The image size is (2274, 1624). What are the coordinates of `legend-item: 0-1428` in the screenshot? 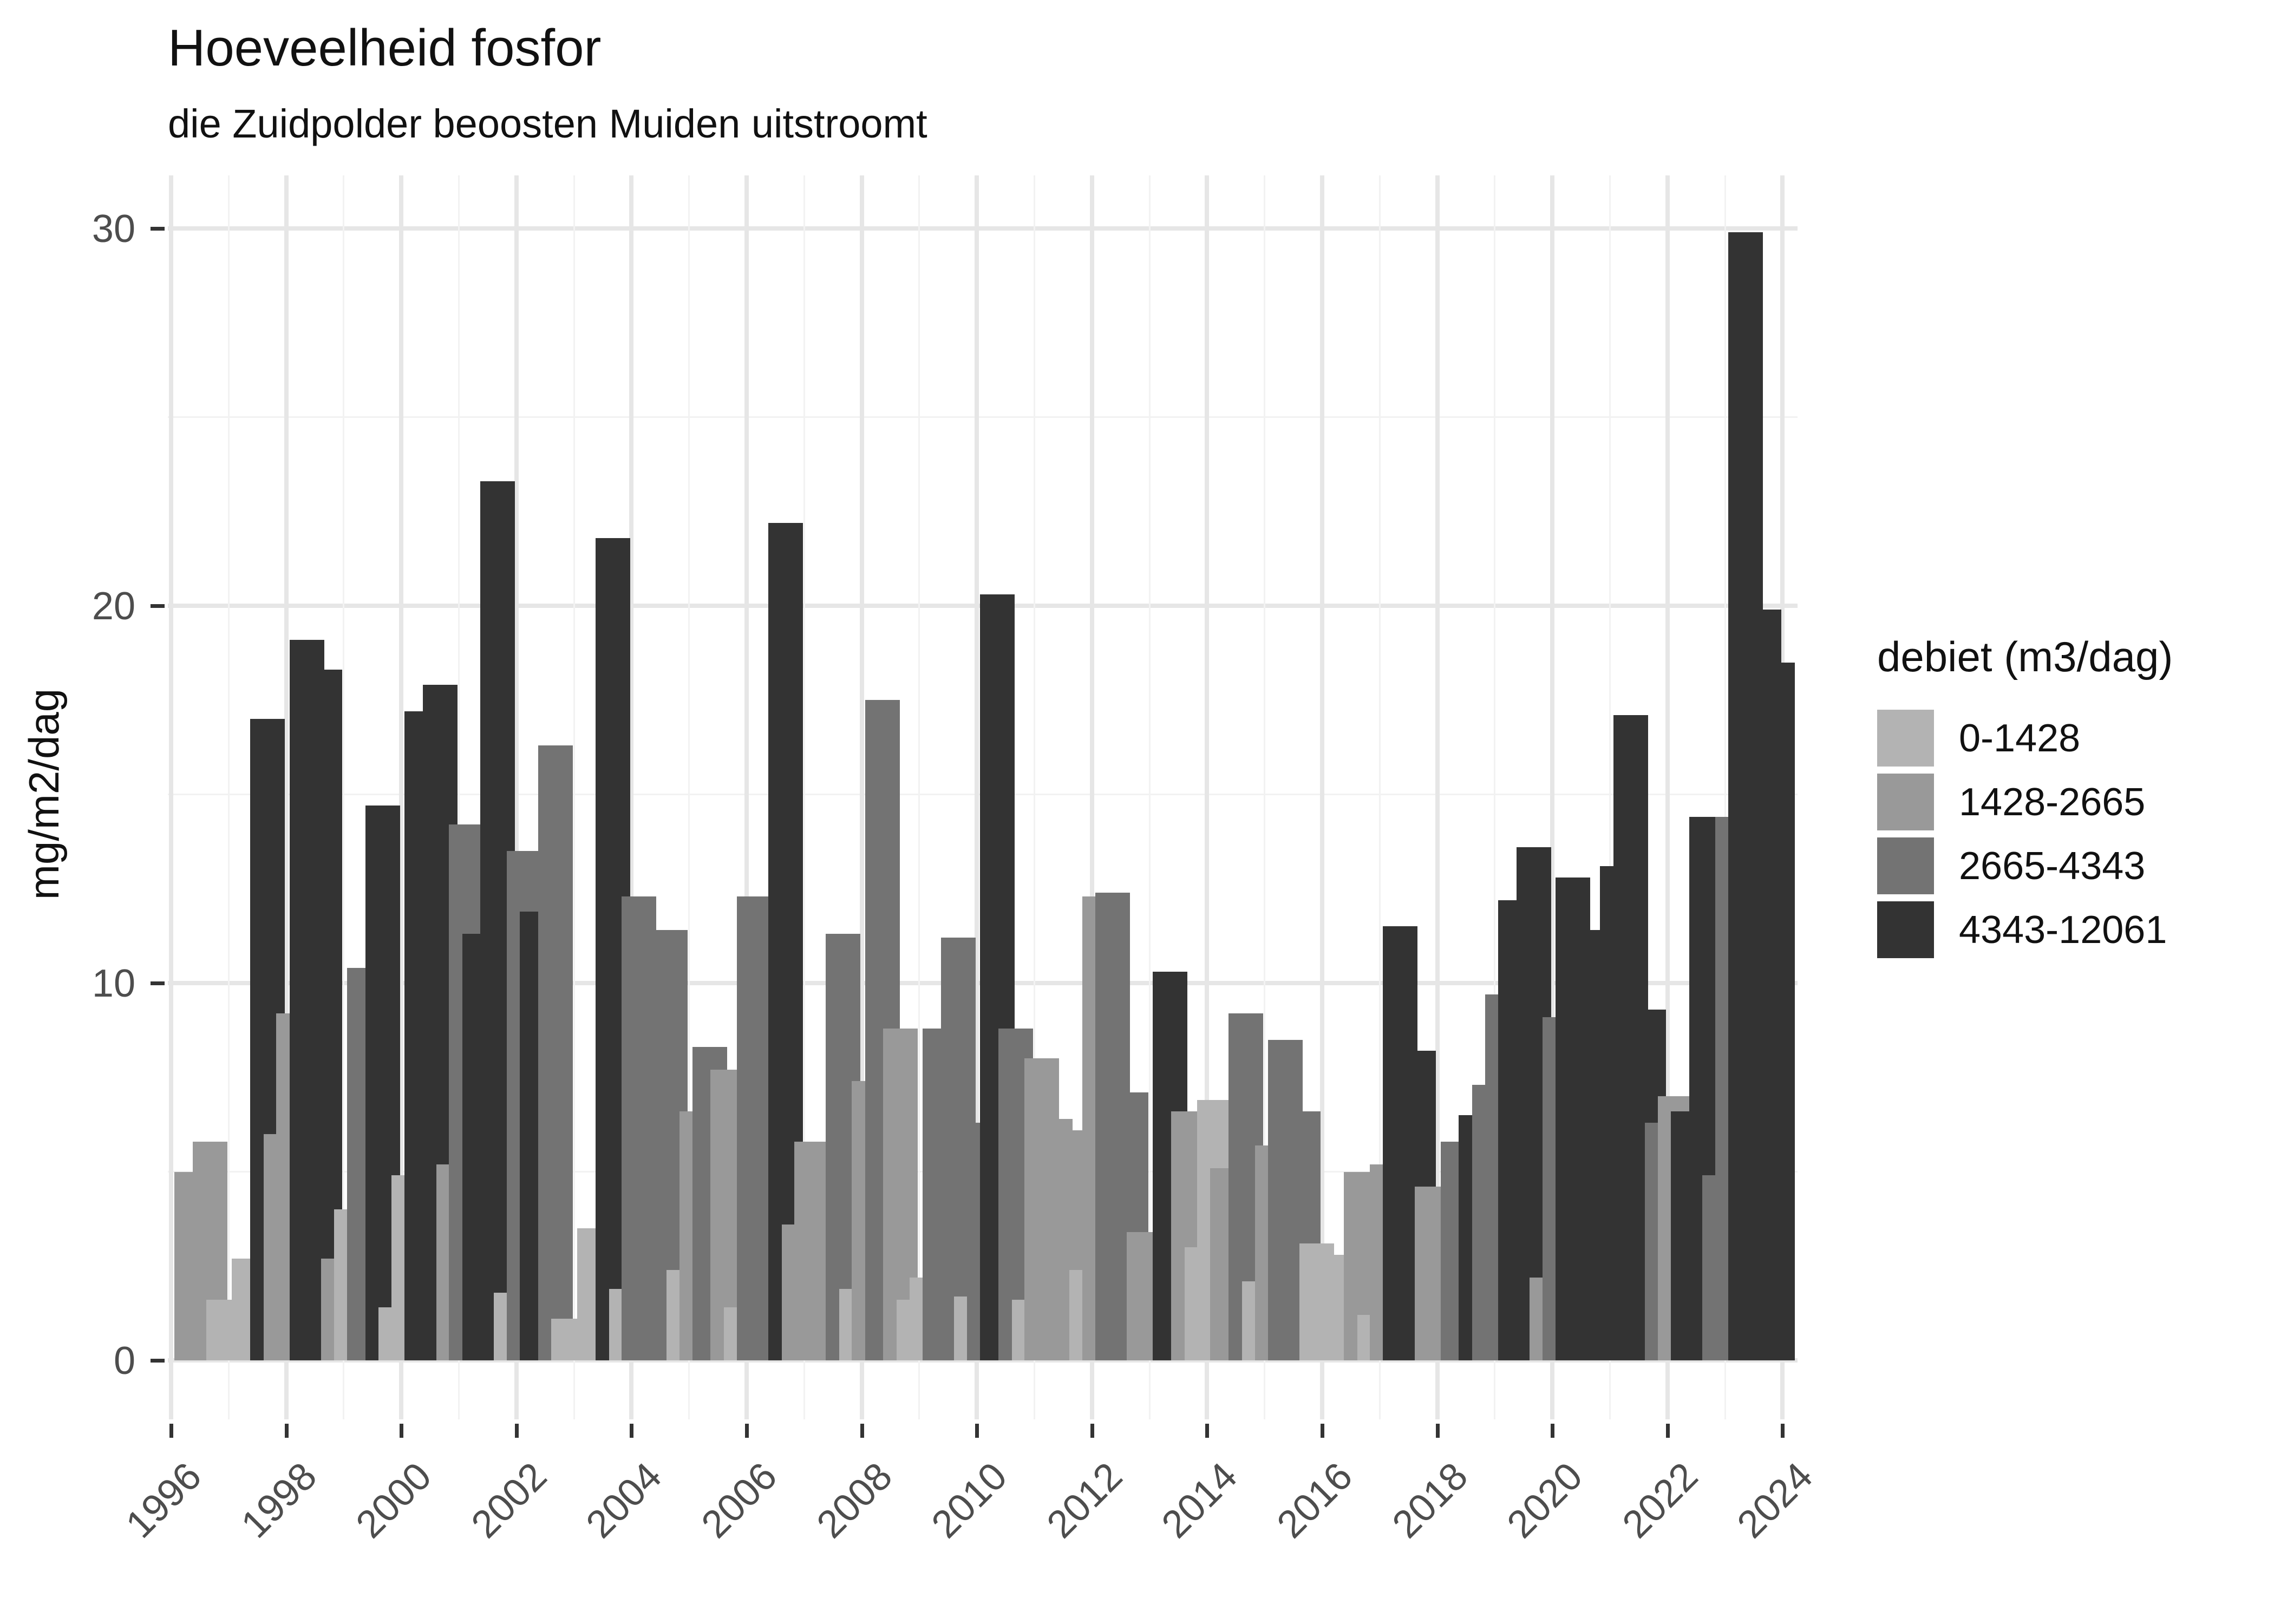 It's located at (2025, 739).